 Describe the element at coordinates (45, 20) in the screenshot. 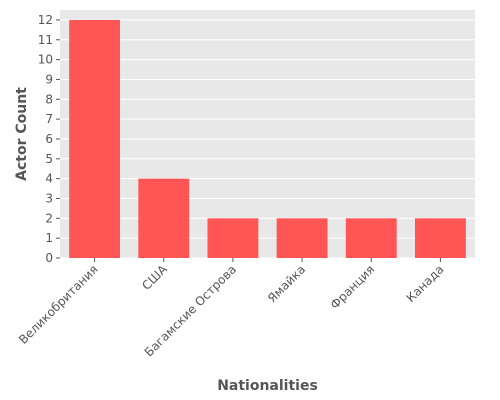

I see `y-tick-label-12: 12` at that location.